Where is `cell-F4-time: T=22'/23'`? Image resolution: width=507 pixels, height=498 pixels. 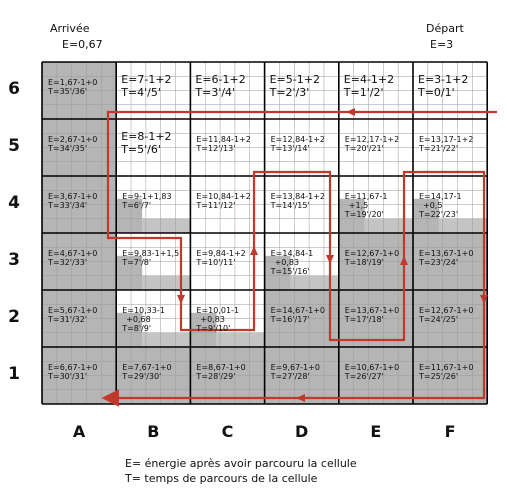 cell-F4-time: T=22'/23' is located at coordinates (439, 215).